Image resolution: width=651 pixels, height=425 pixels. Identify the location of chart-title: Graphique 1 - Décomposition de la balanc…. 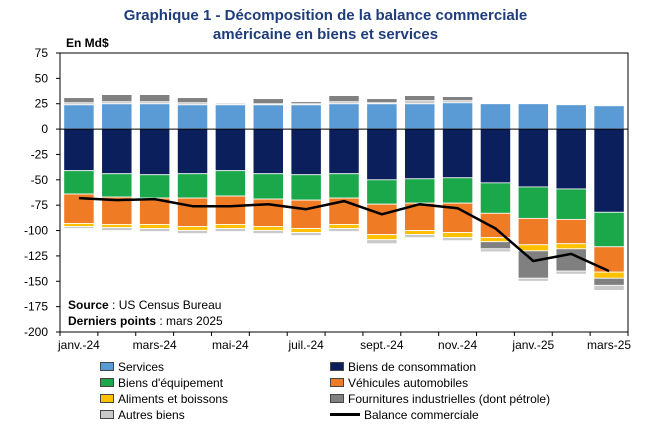
(325, 25).